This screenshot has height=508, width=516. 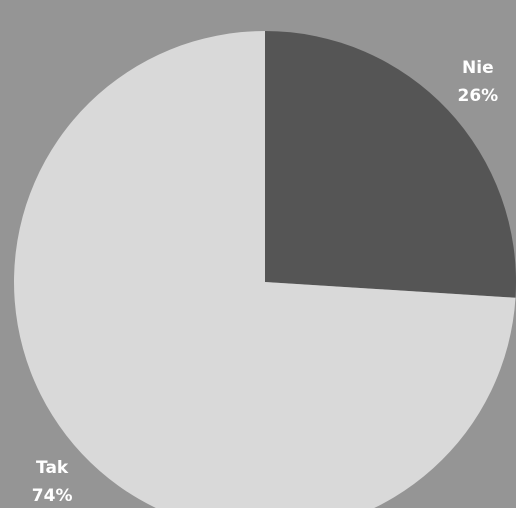 I want to click on slice-label: Tak, so click(x=52, y=468).